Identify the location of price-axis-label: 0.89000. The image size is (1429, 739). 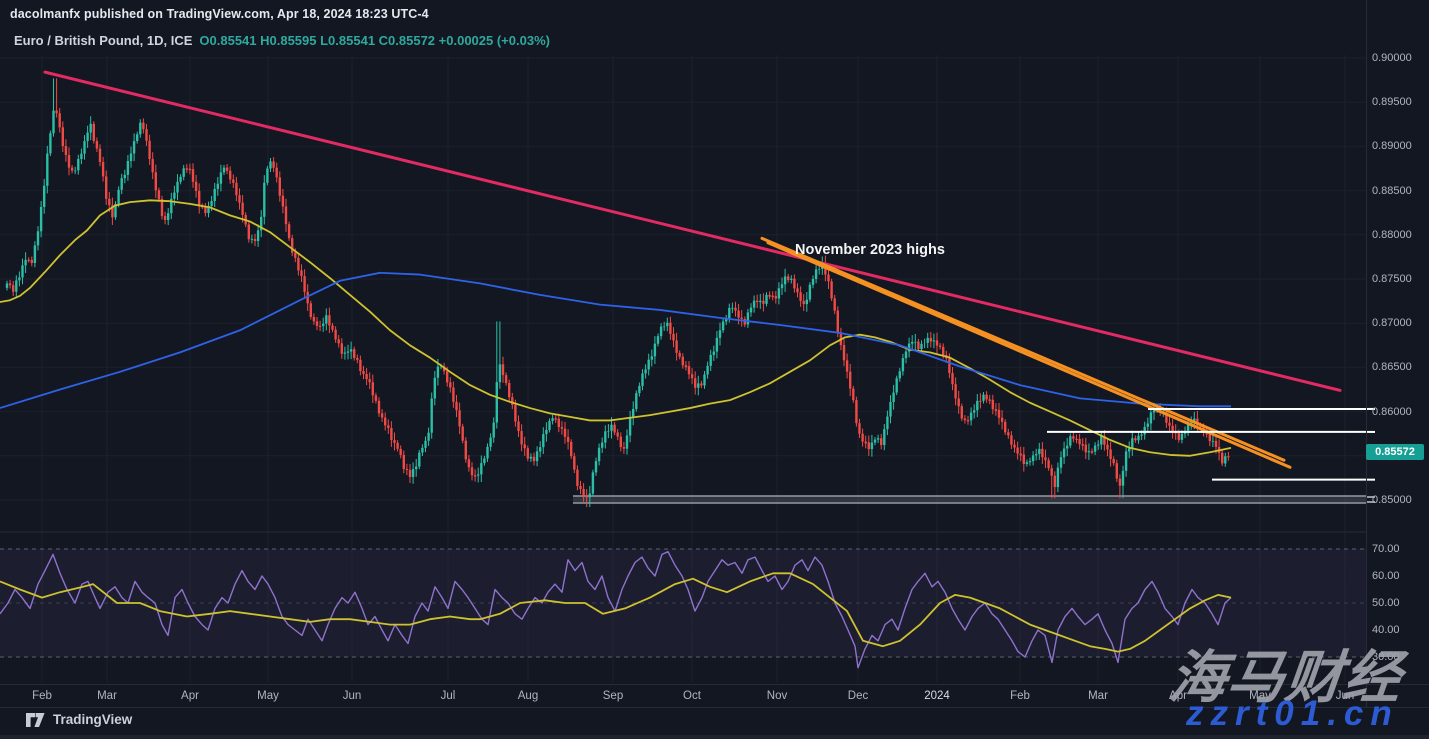
(1392, 146).